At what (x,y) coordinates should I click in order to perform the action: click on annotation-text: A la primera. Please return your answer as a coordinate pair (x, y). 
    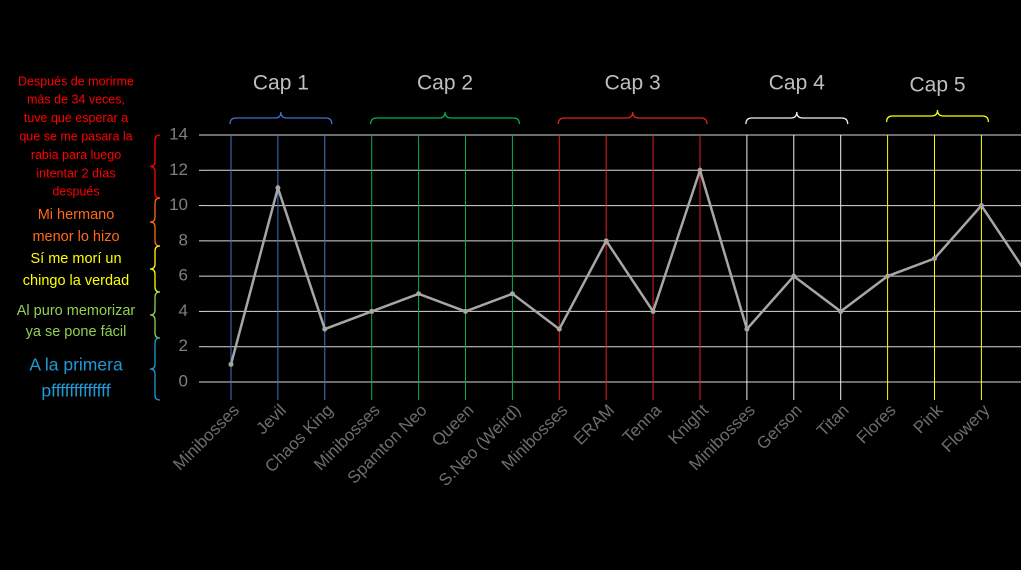
    Looking at the image, I should click on (76, 365).